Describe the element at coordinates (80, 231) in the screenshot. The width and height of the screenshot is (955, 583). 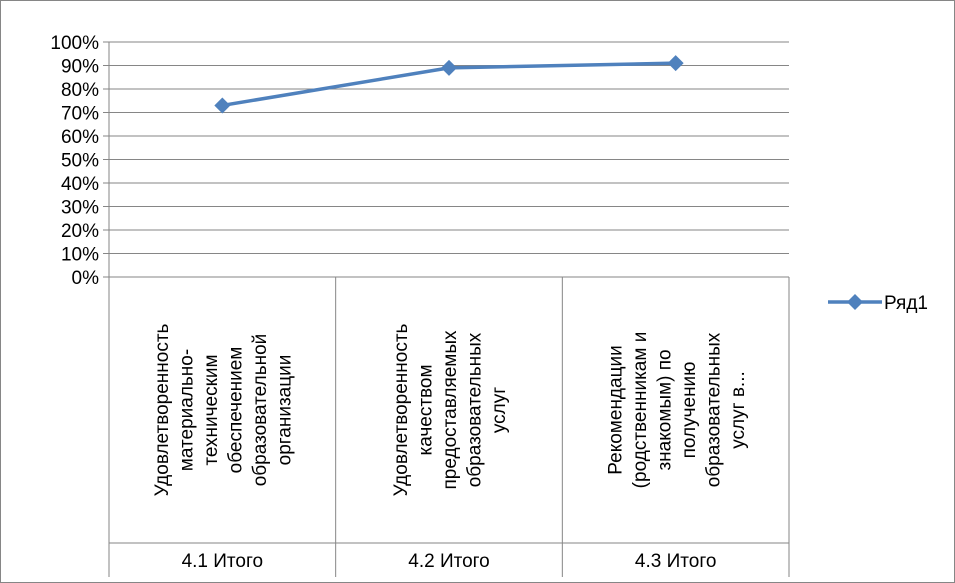
I see `y-tick-label: 20%` at that location.